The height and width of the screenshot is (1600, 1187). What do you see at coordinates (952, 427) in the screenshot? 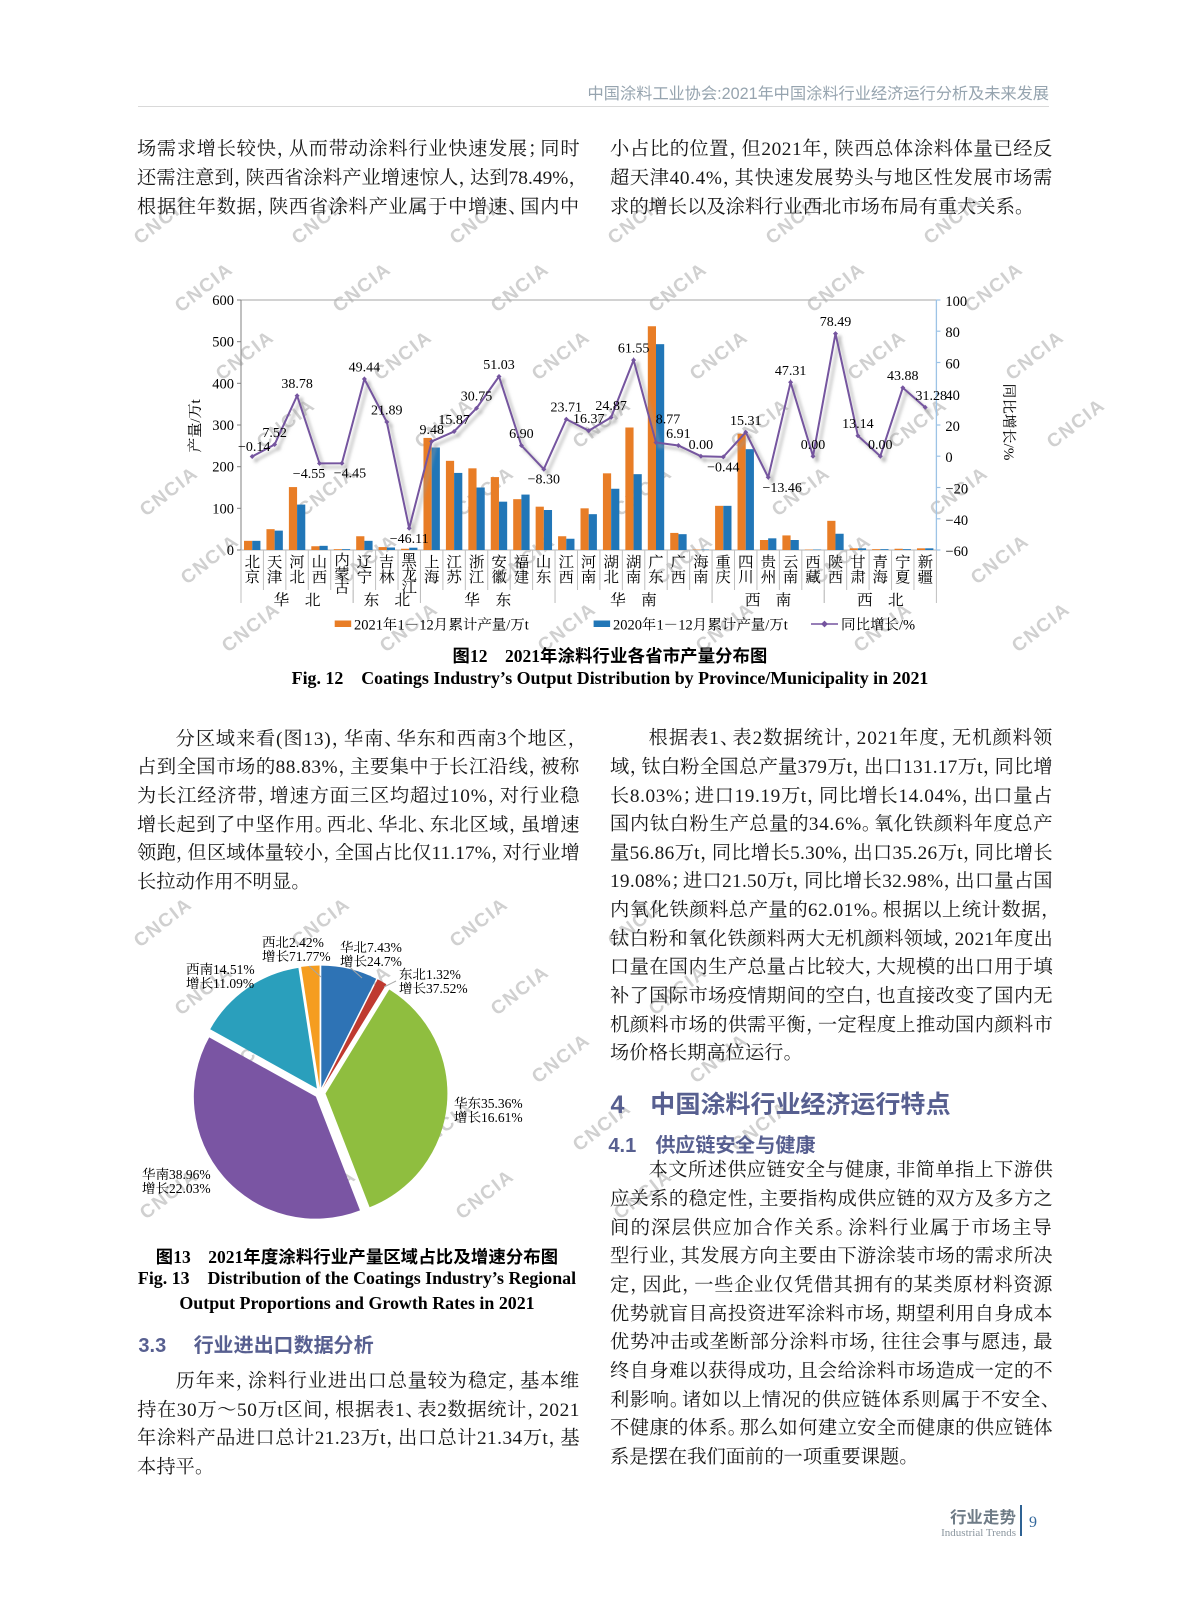
I see `svg-text: 20` at bounding box center [952, 427].